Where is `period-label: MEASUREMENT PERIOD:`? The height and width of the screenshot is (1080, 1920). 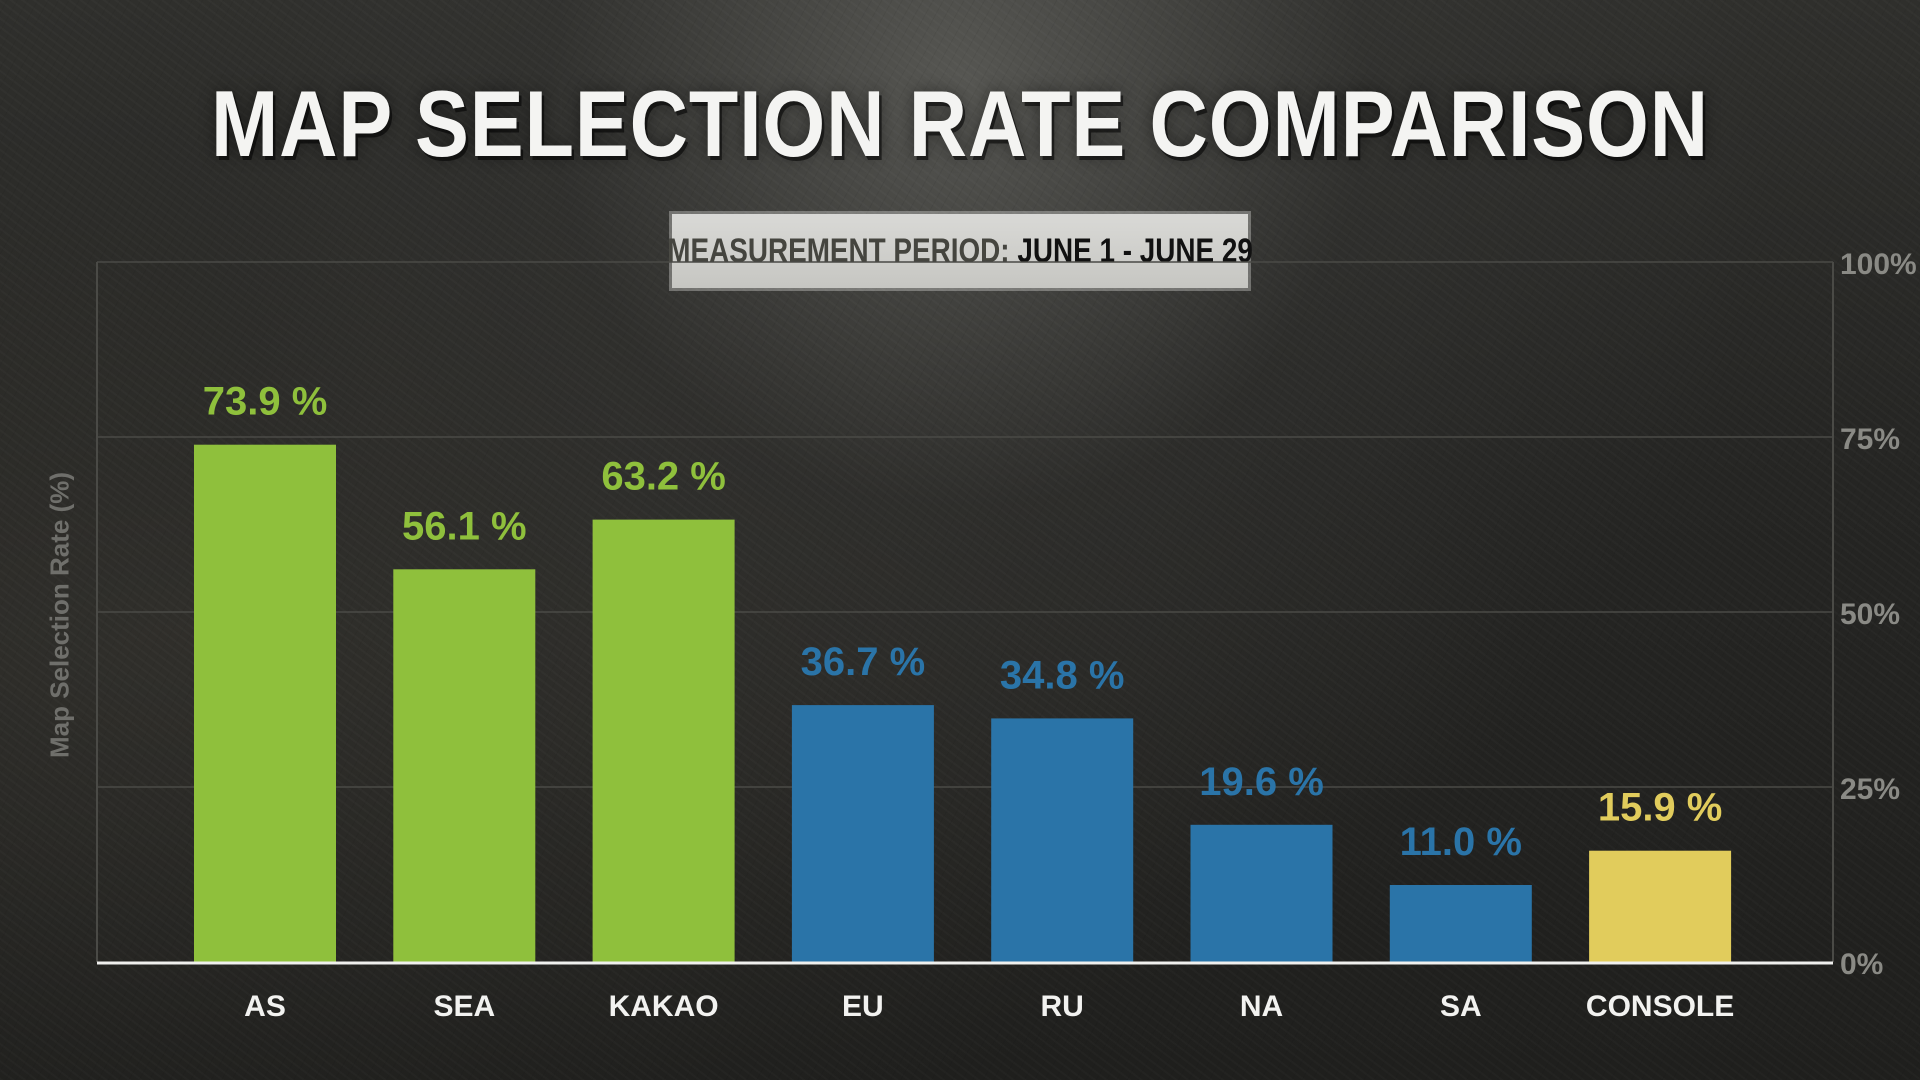 period-label: MEASUREMENT PERIOD: is located at coordinates (838, 250).